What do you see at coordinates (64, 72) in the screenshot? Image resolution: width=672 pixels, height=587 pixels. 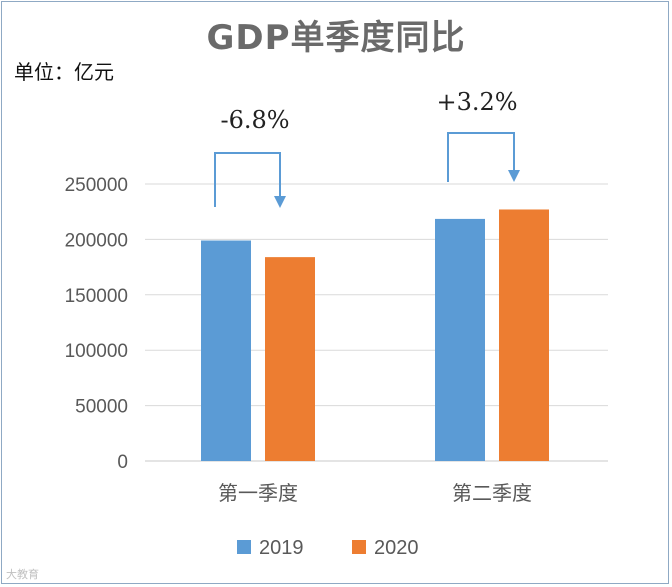 I see `unit-label: 单位：亿元` at bounding box center [64, 72].